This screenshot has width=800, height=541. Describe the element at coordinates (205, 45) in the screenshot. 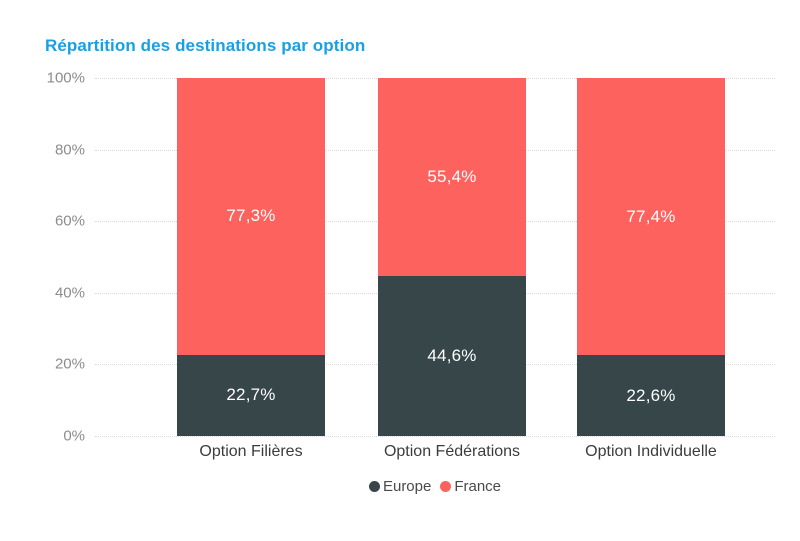

I see `chart-title: Répartition des destinations par option` at that location.